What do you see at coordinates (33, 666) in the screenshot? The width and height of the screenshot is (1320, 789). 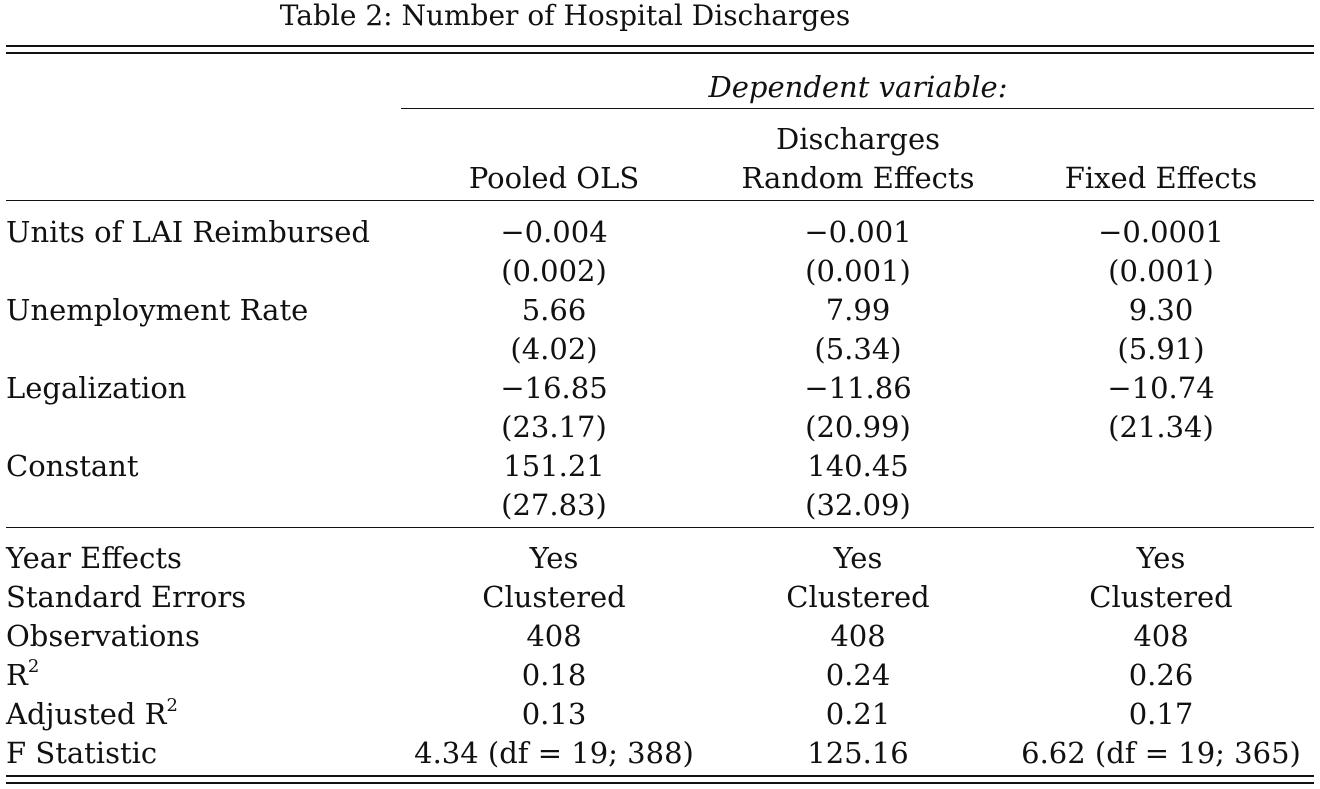 I see `r-squared-superscript: 2` at bounding box center [33, 666].